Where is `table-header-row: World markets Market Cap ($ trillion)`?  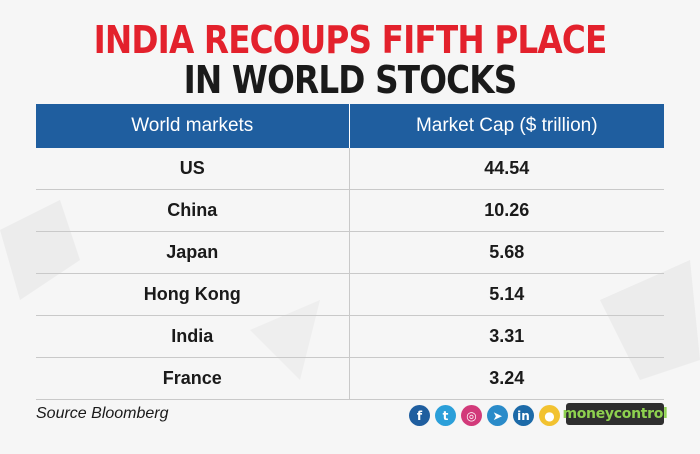 table-header-row: World markets Market Cap ($ trillion) is located at coordinates (350, 126).